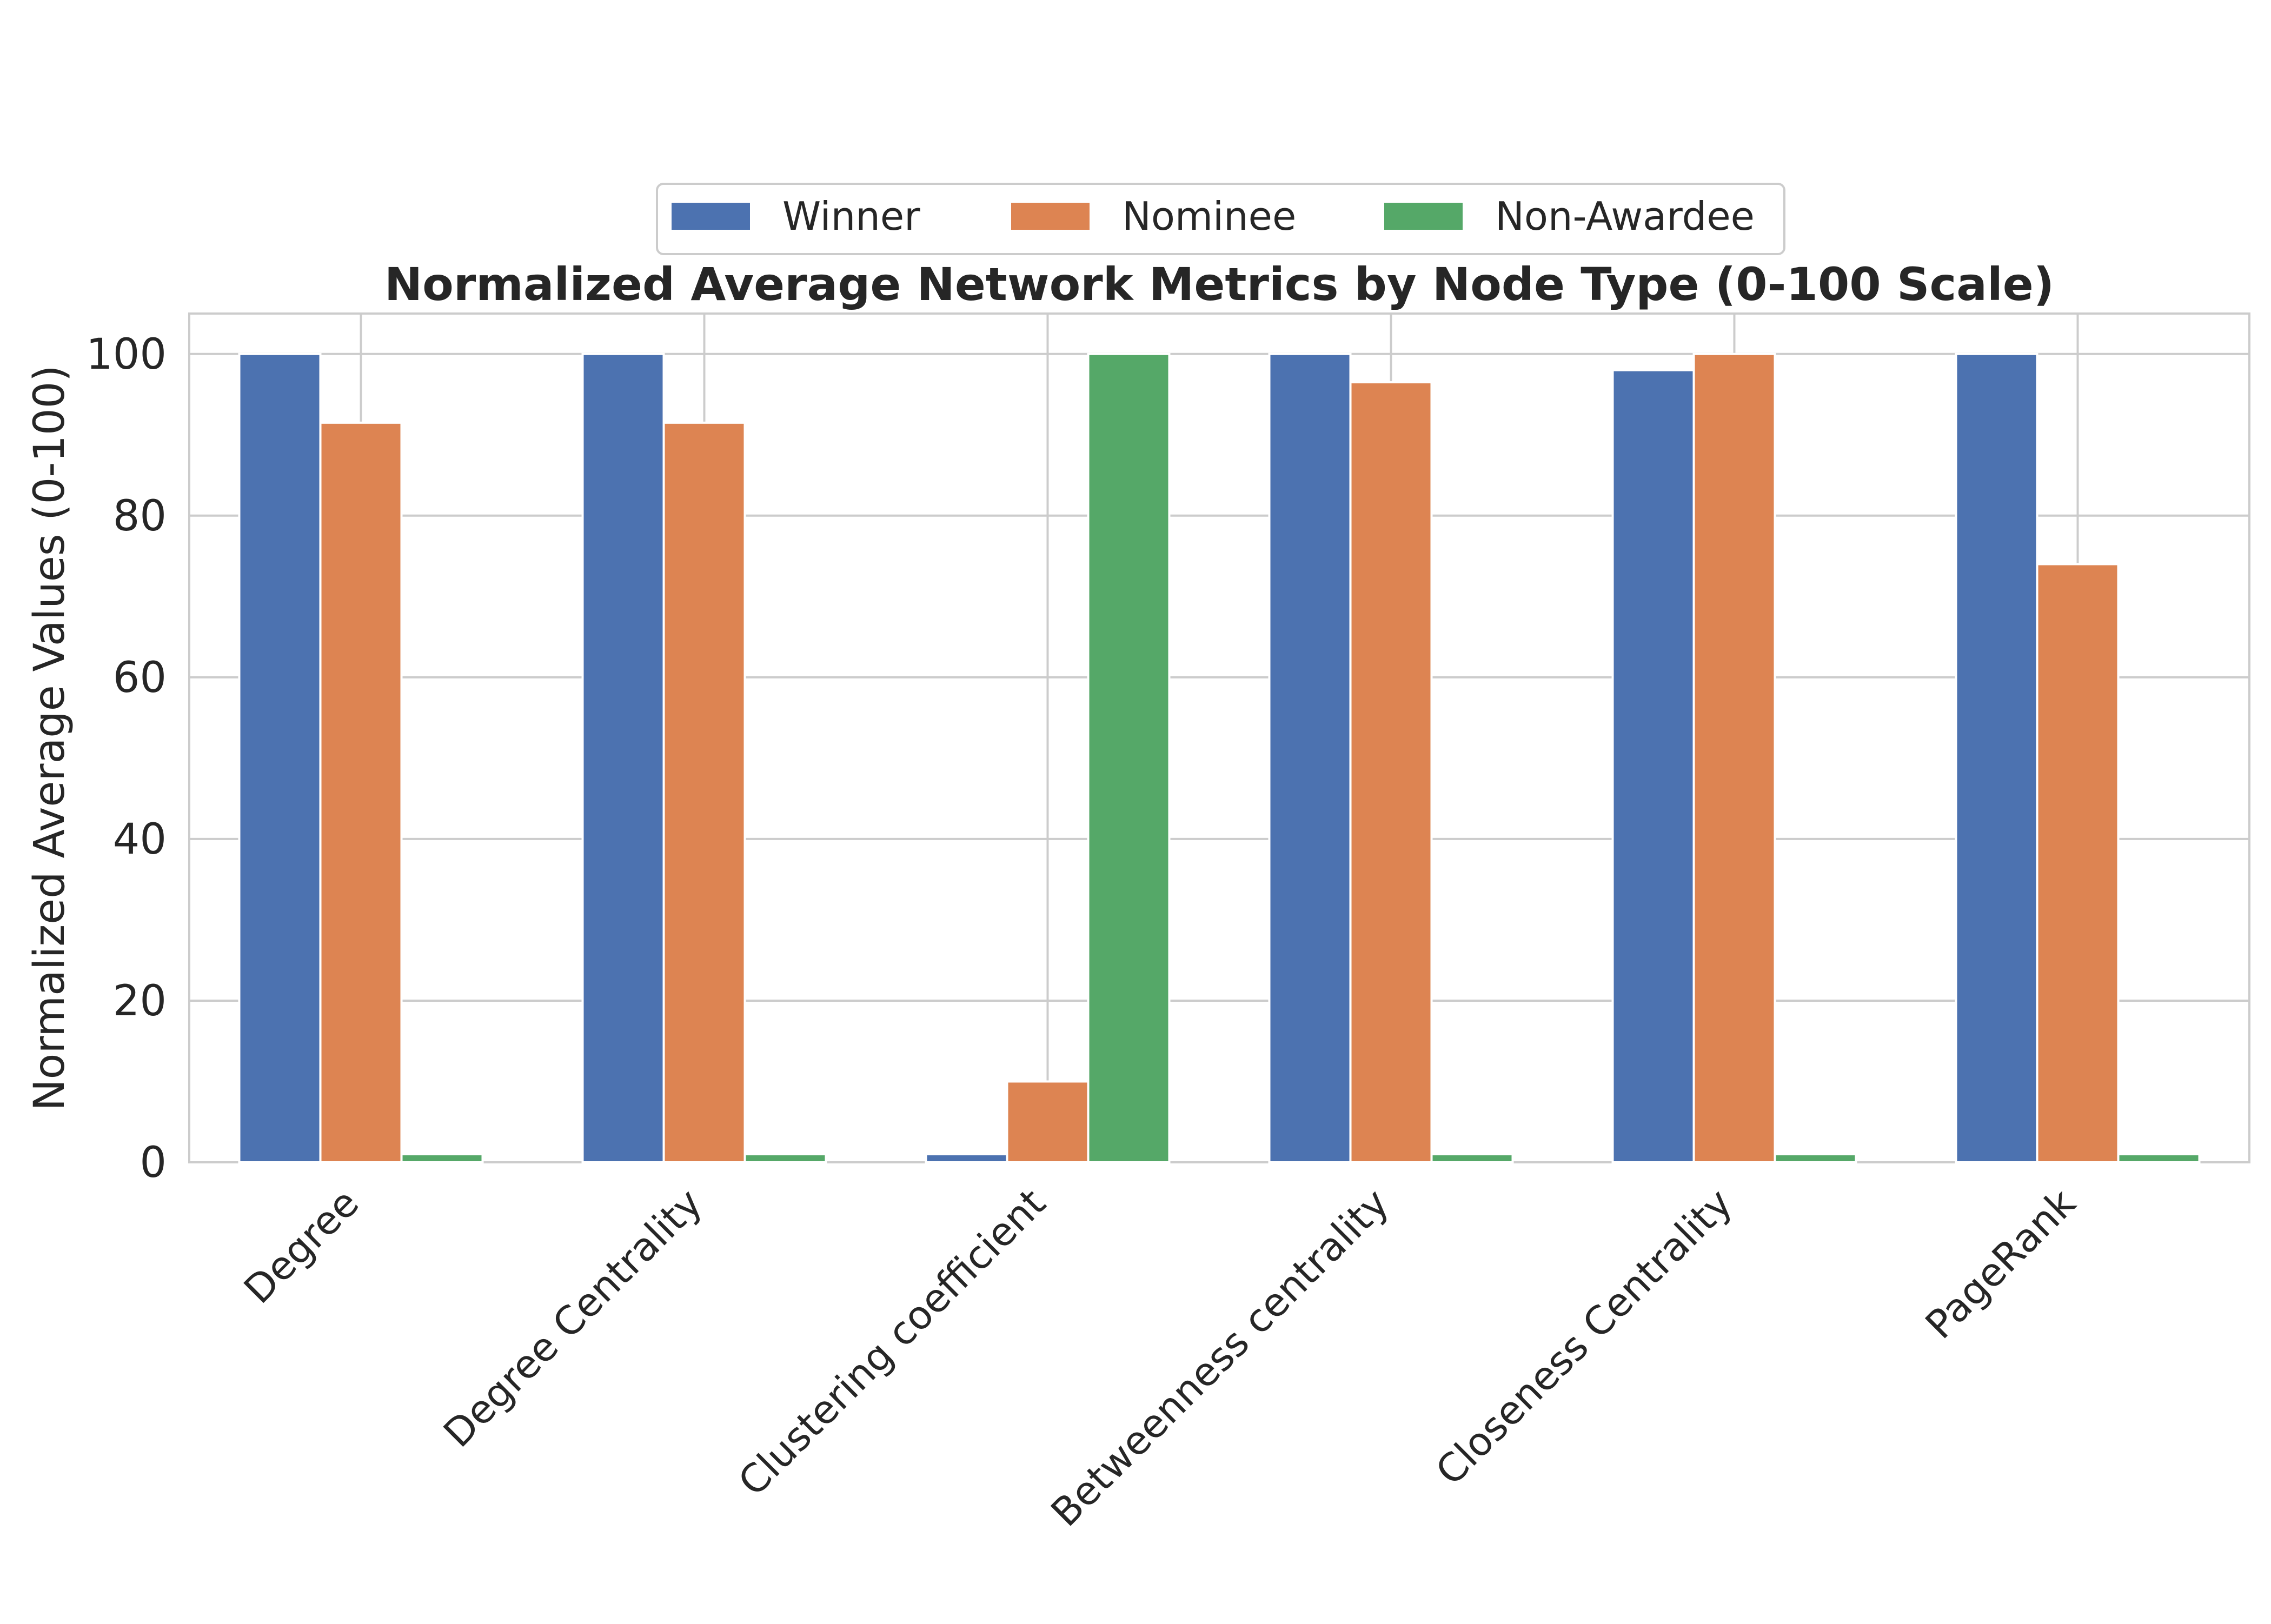 The image size is (2271, 1624). I want to click on y-axis-label: Normalized Average Values (0-100), so click(49, 737).